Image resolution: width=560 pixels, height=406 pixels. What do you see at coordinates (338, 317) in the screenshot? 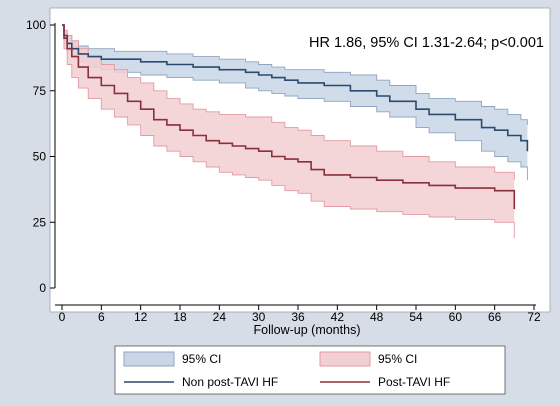
I see `x-tick-label: 42` at bounding box center [338, 317].